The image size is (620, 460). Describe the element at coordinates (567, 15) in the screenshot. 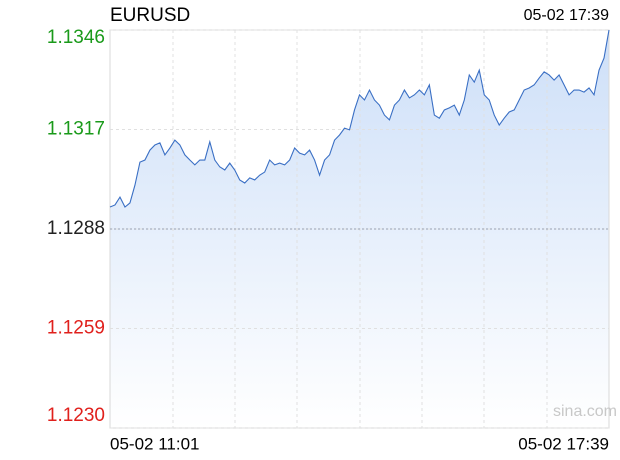

I see `time-label: 05-02 17:39` at that location.